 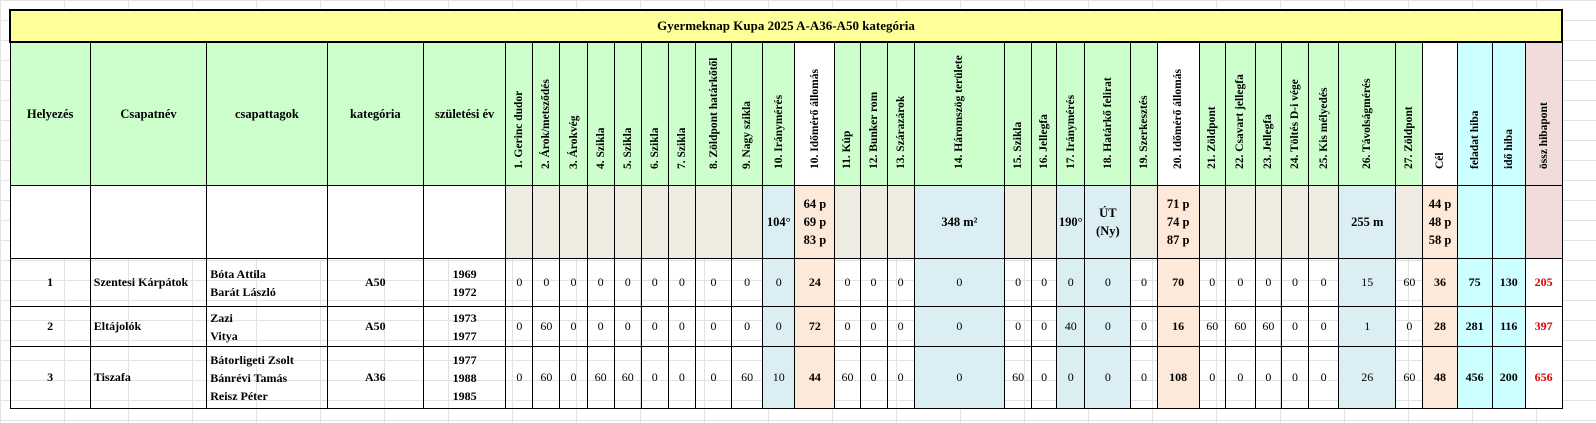 What do you see at coordinates (747, 113) in the screenshot?
I see `header-task-9: 9. Nagy szikla` at bounding box center [747, 113].